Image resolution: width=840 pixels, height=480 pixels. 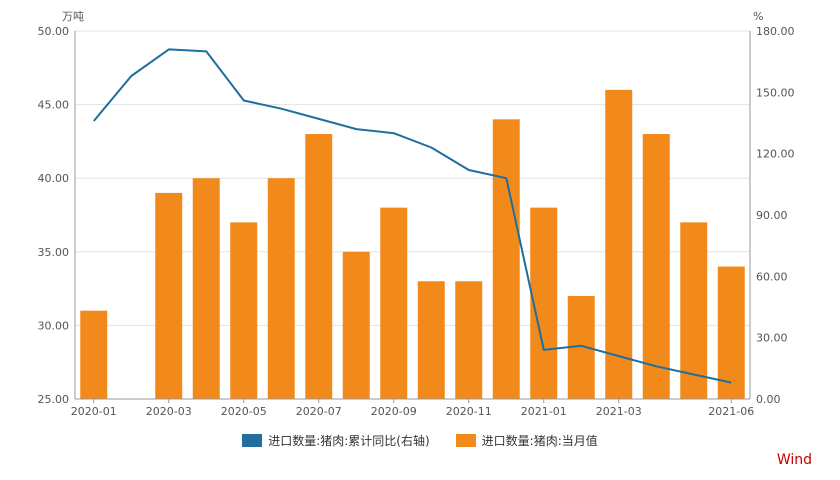 I want to click on left-tick-label: 30.00, so click(x=54, y=325).